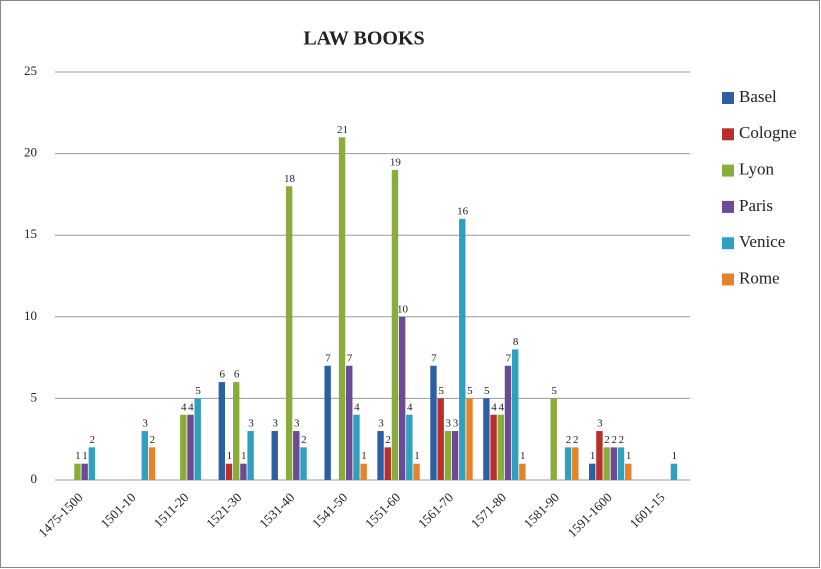  I want to click on data-label: 8, so click(516, 342).